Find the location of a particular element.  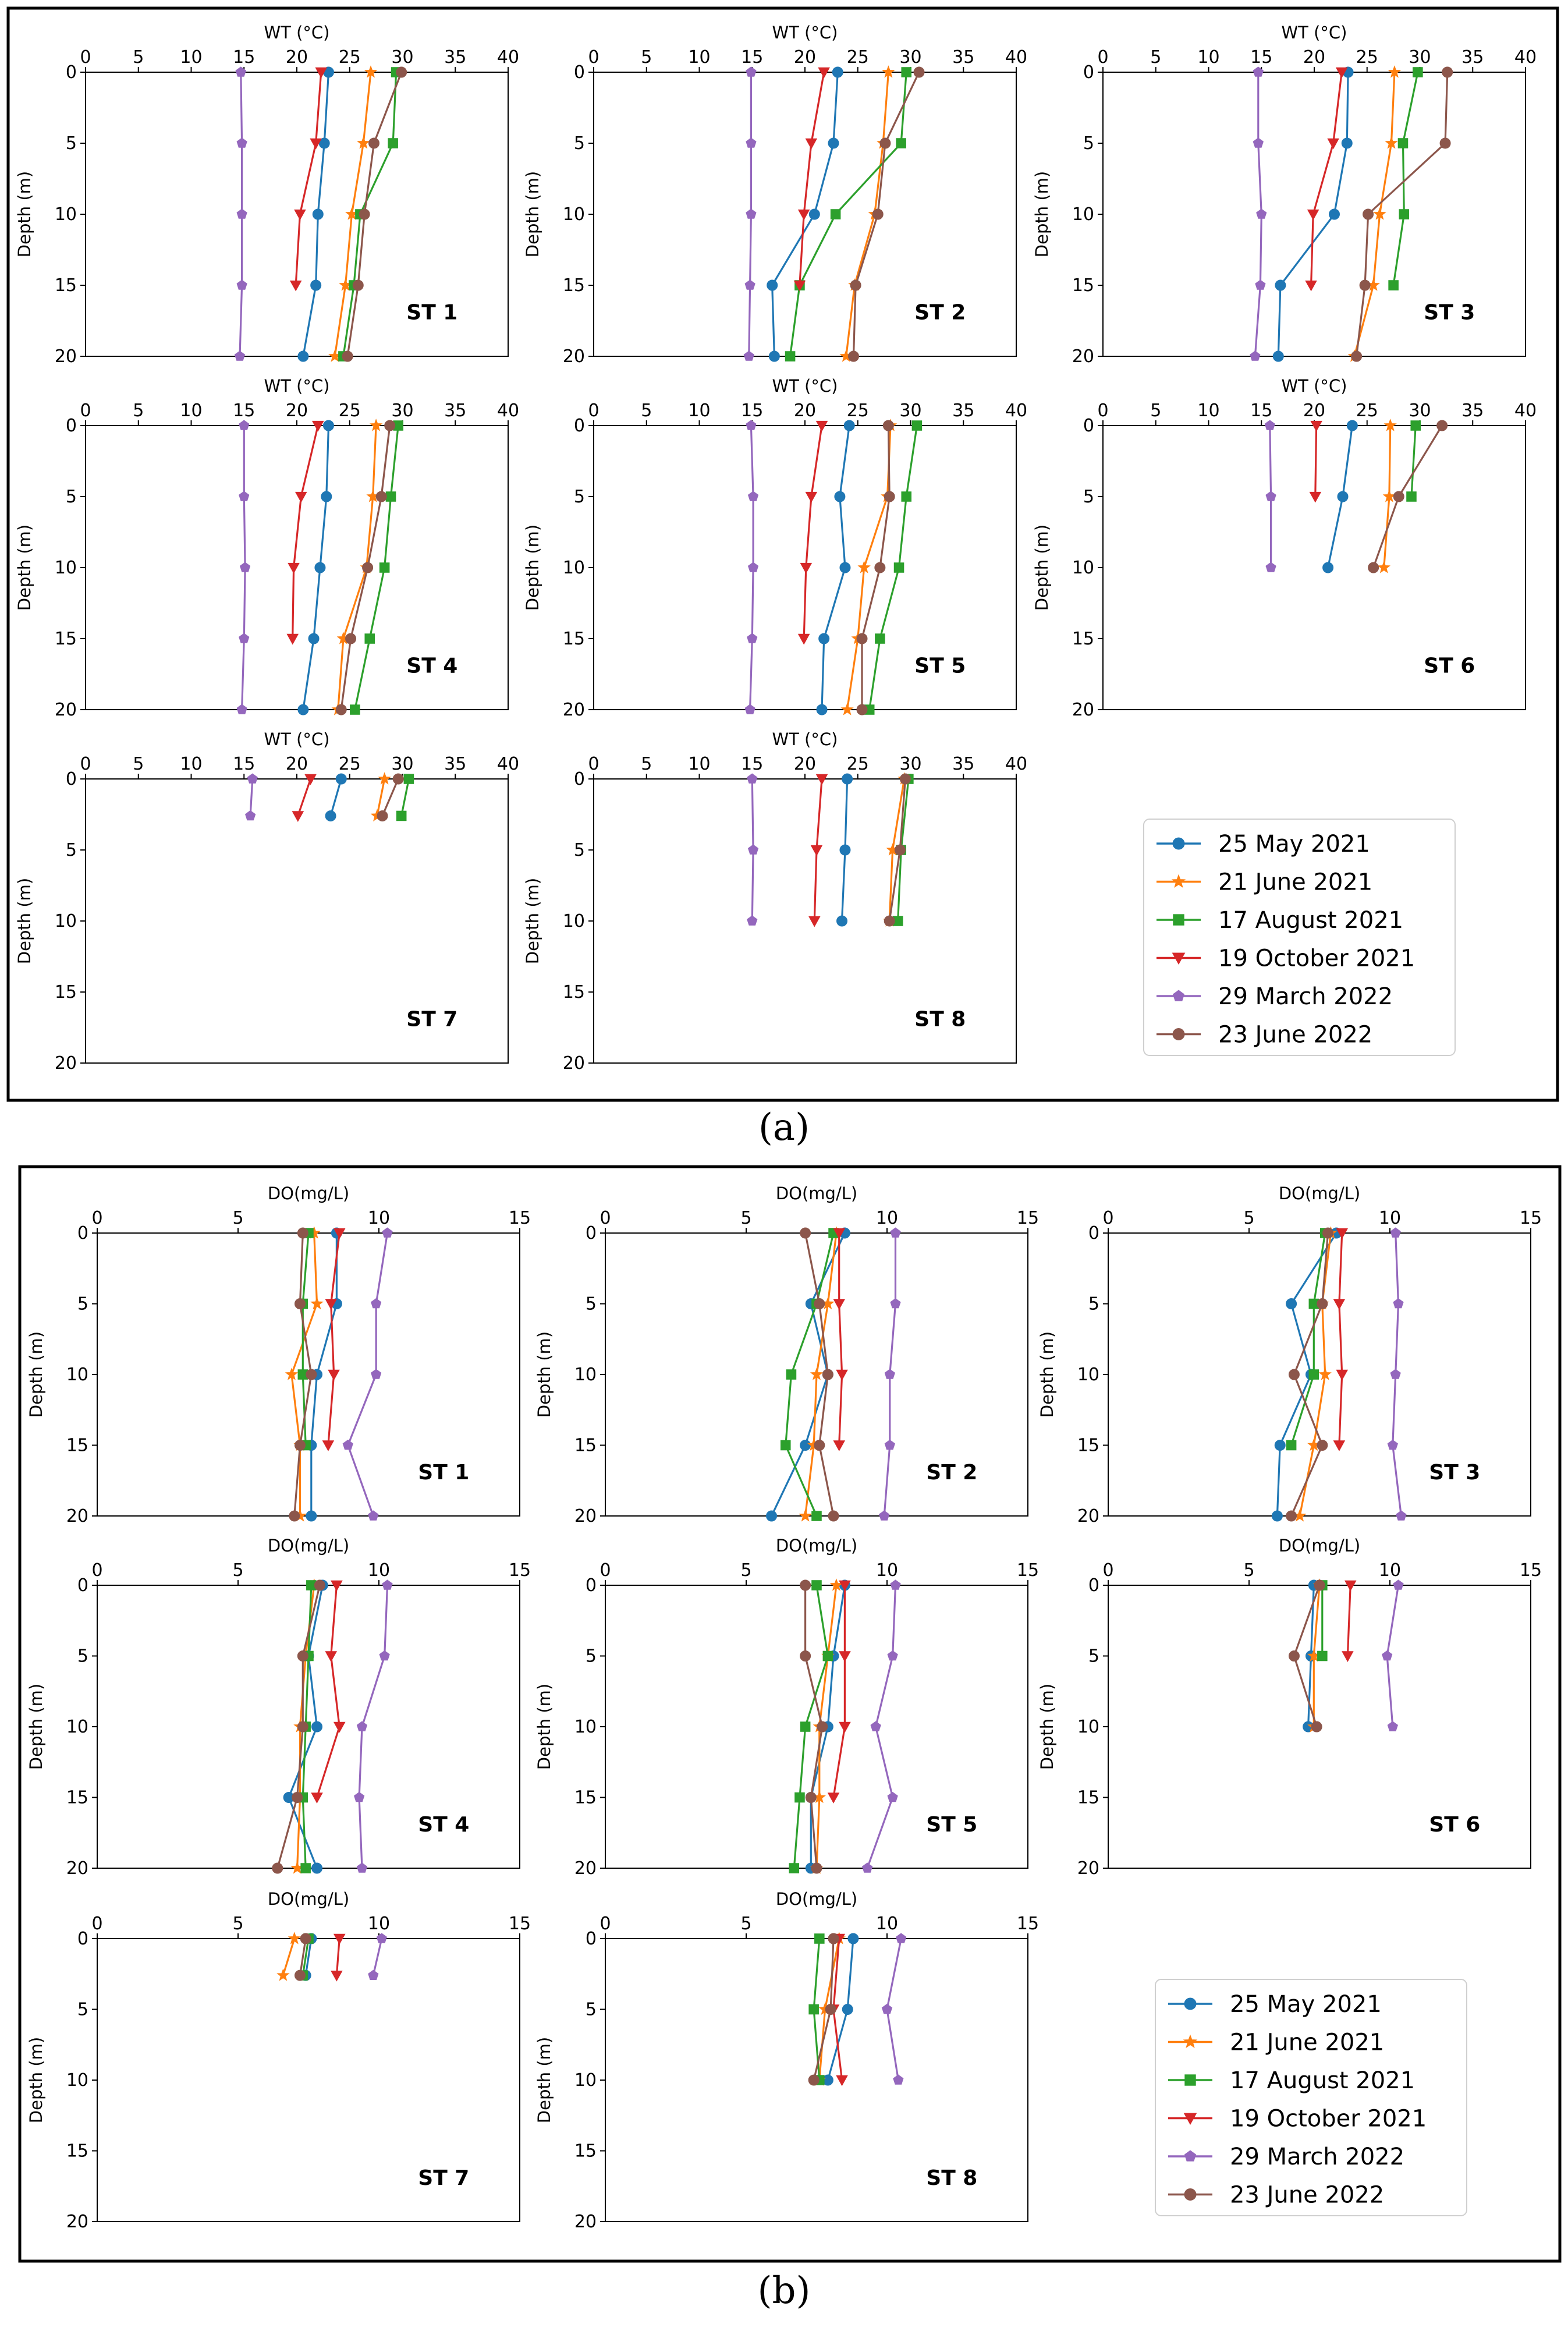

series-23-june-2022 is located at coordinates (365, 567).